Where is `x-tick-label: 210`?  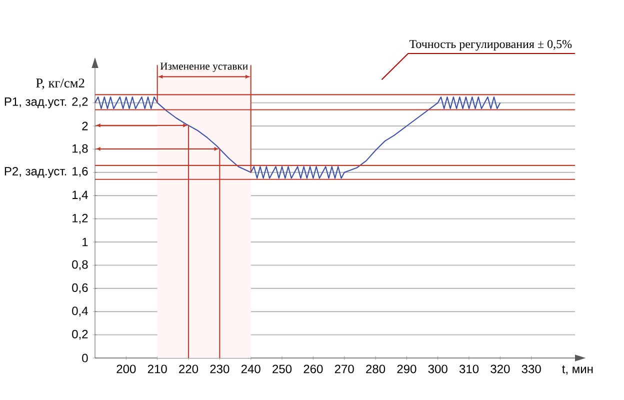
x-tick-label: 210 is located at coordinates (157, 369).